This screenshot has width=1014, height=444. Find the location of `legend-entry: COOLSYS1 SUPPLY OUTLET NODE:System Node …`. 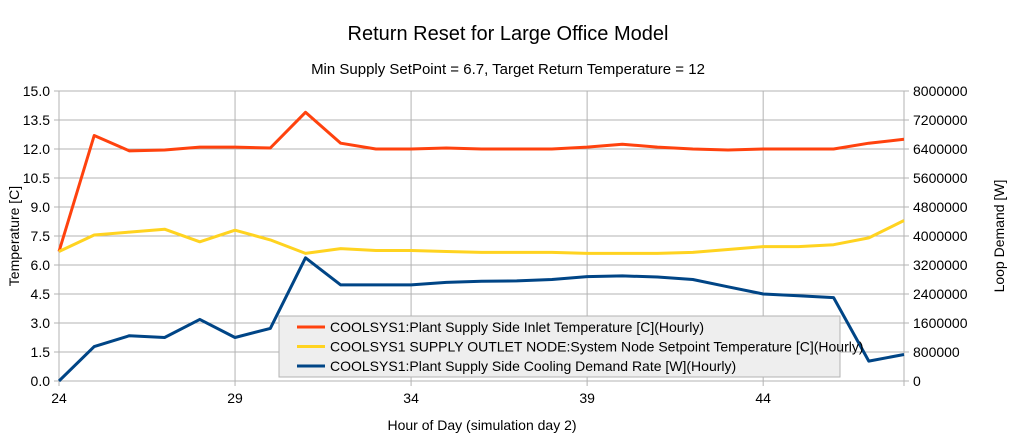

legend-entry: COOLSYS1 SUPPLY OUTLET NODE:System Node … is located at coordinates (597, 347).